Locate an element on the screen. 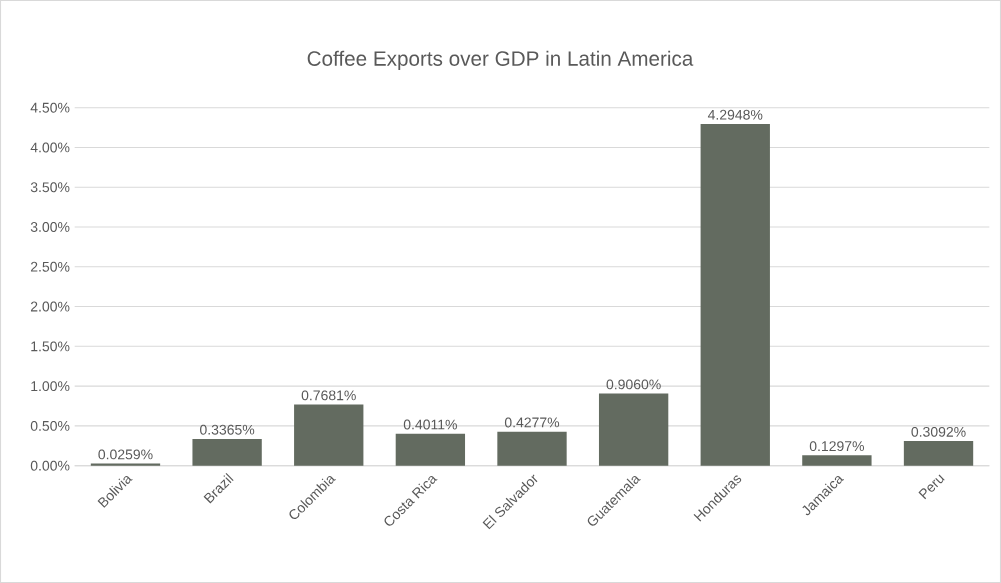  data-label: 0.7681% is located at coordinates (328, 395).